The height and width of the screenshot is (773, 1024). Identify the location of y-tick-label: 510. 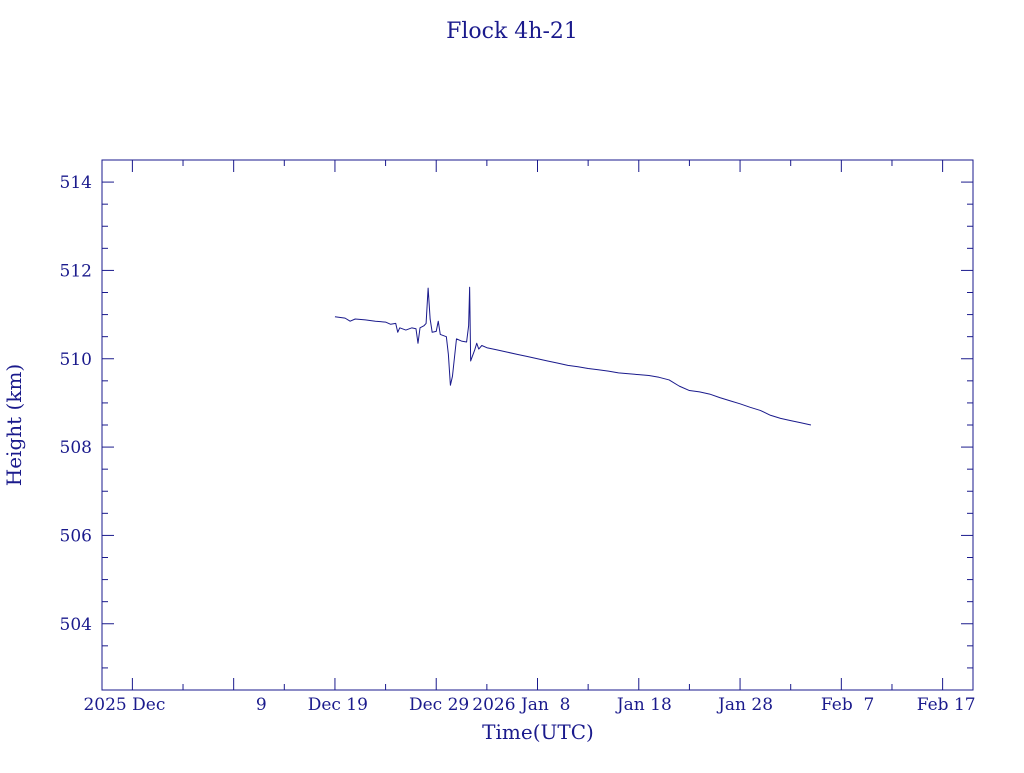
(76, 360).